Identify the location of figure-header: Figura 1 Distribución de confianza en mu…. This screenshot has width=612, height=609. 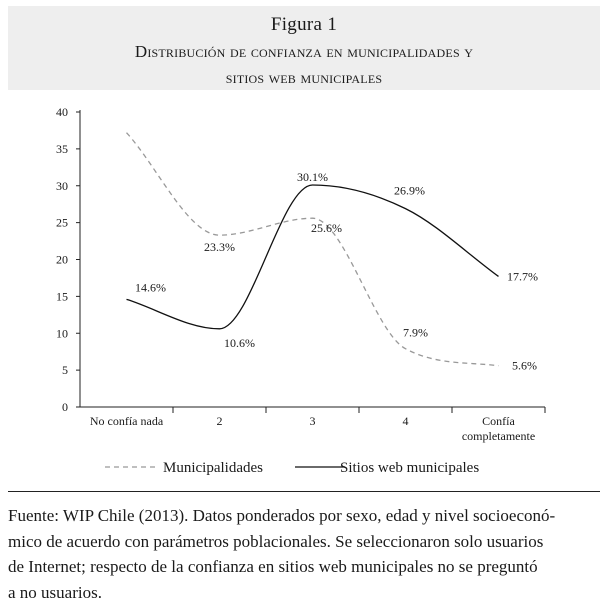
(304, 48).